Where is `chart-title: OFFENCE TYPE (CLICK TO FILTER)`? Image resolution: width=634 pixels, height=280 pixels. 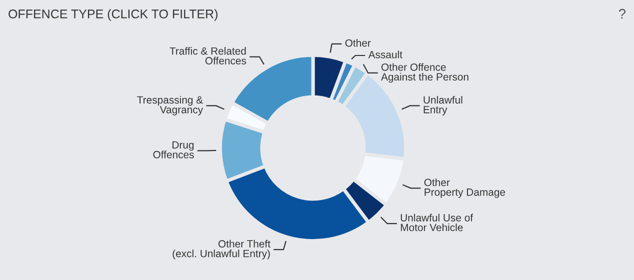
chart-title: OFFENCE TYPE (CLICK TO FILTER) is located at coordinates (113, 15).